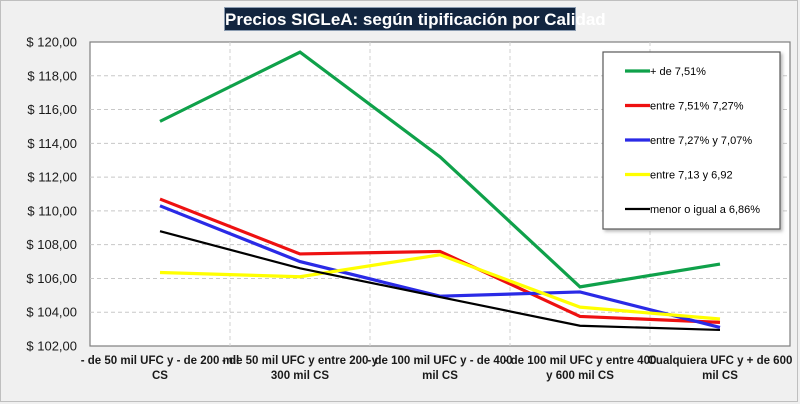  Describe the element at coordinates (705, 210) in the screenshot. I see `legend-label: menor o igual a 6,86%` at that location.